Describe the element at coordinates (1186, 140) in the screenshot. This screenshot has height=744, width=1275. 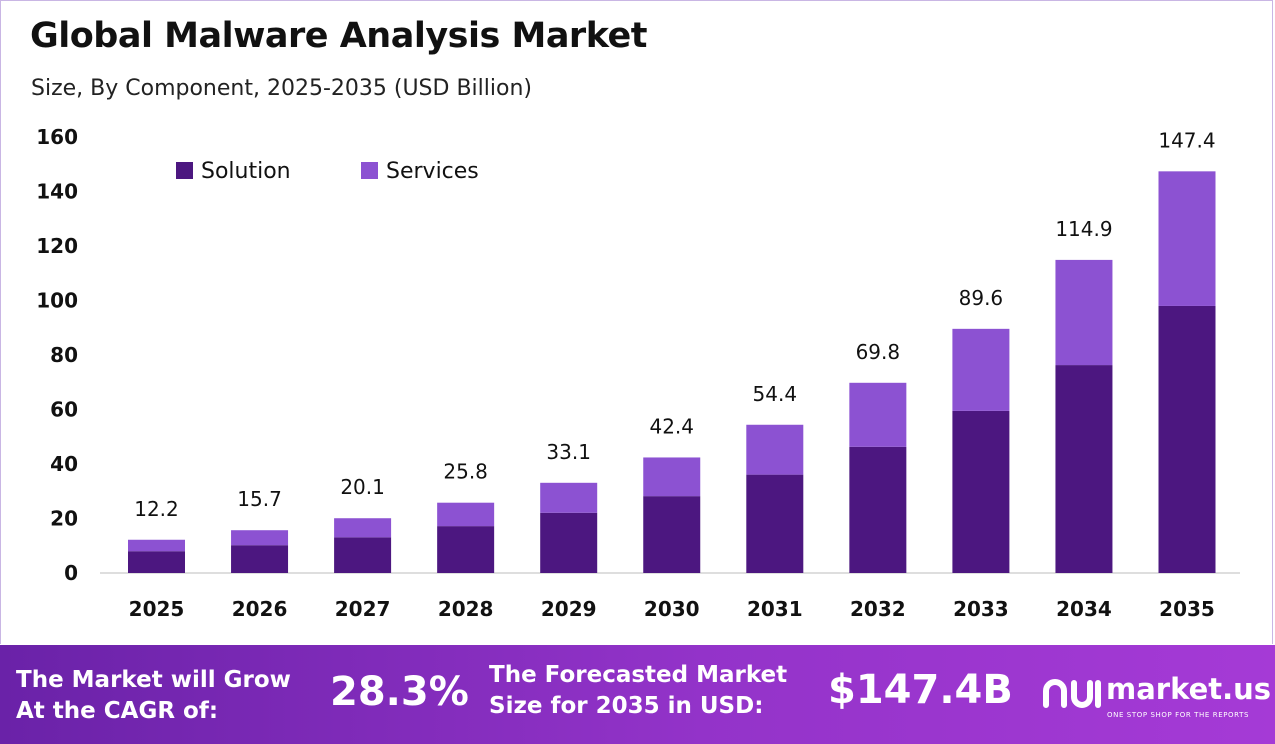
I see `data-label-total-2035: 147.4` at that location.